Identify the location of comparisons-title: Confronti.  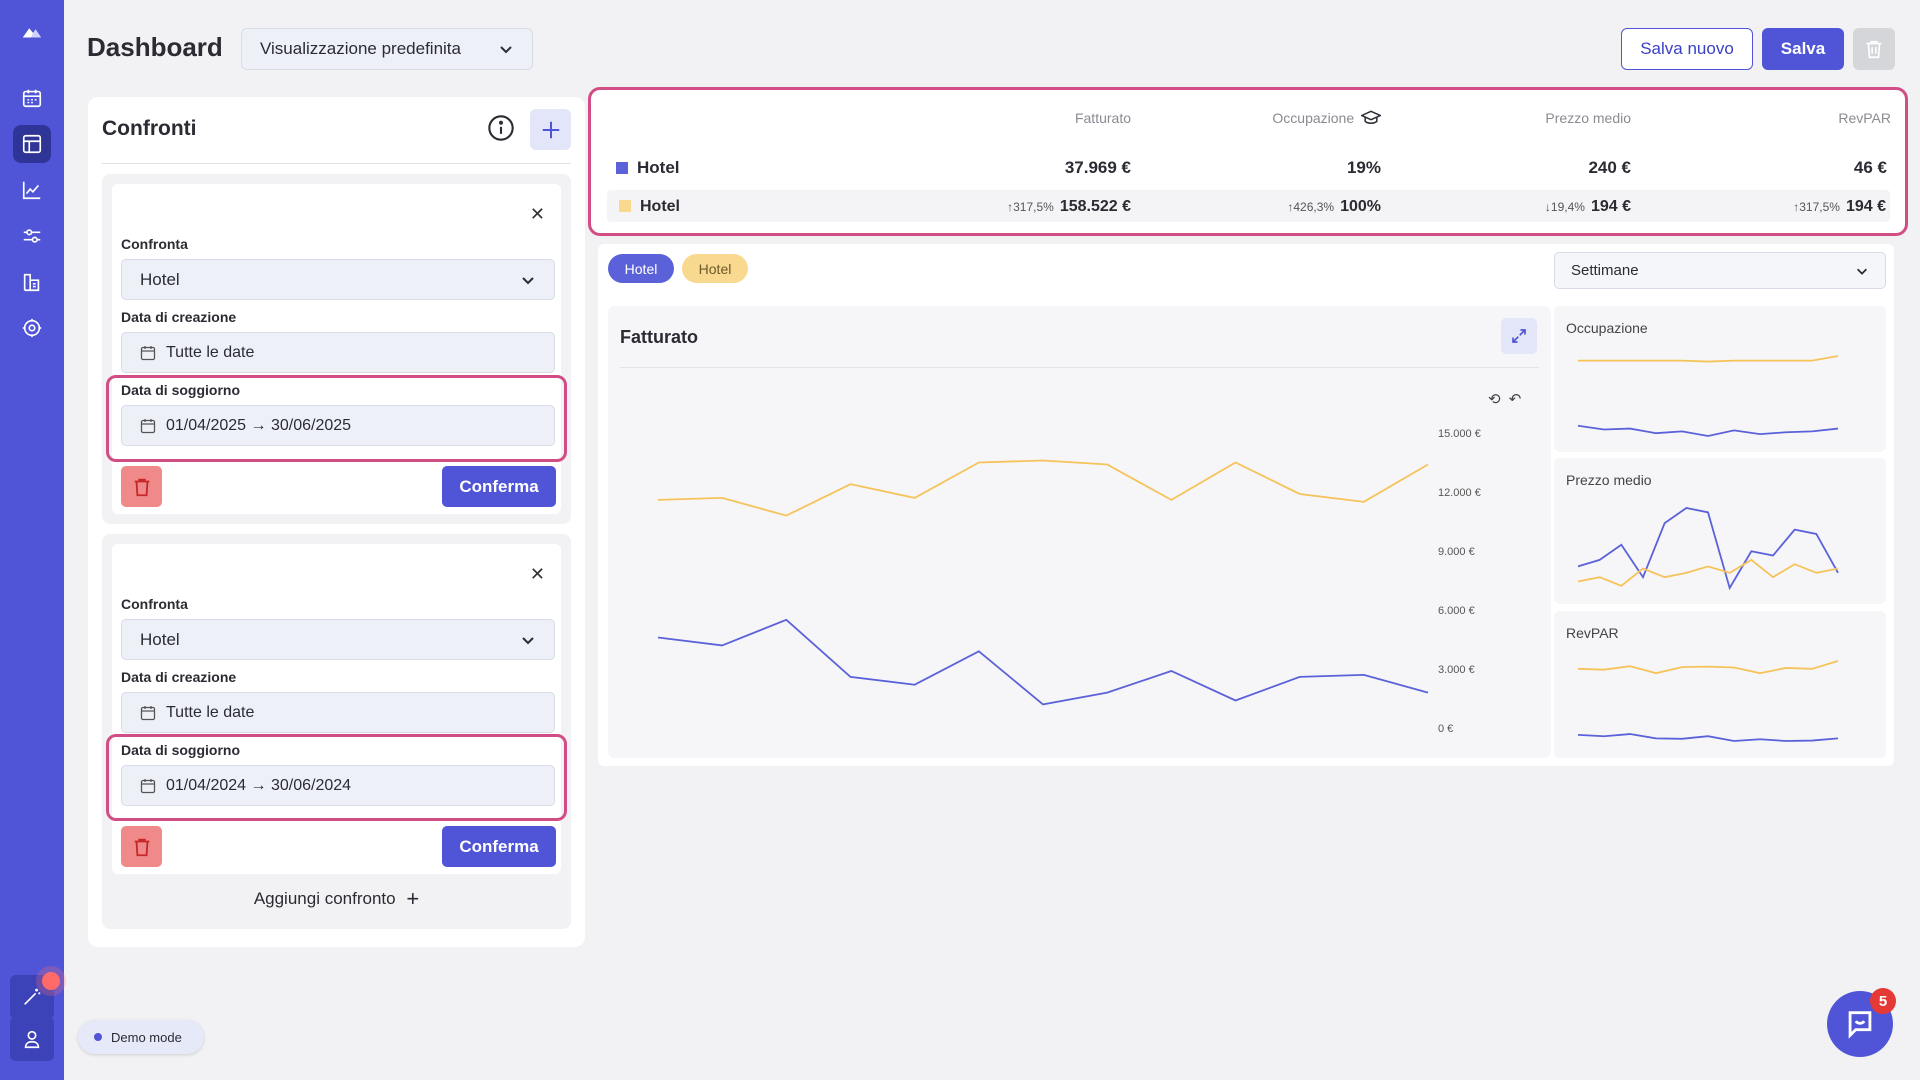
(149, 128).